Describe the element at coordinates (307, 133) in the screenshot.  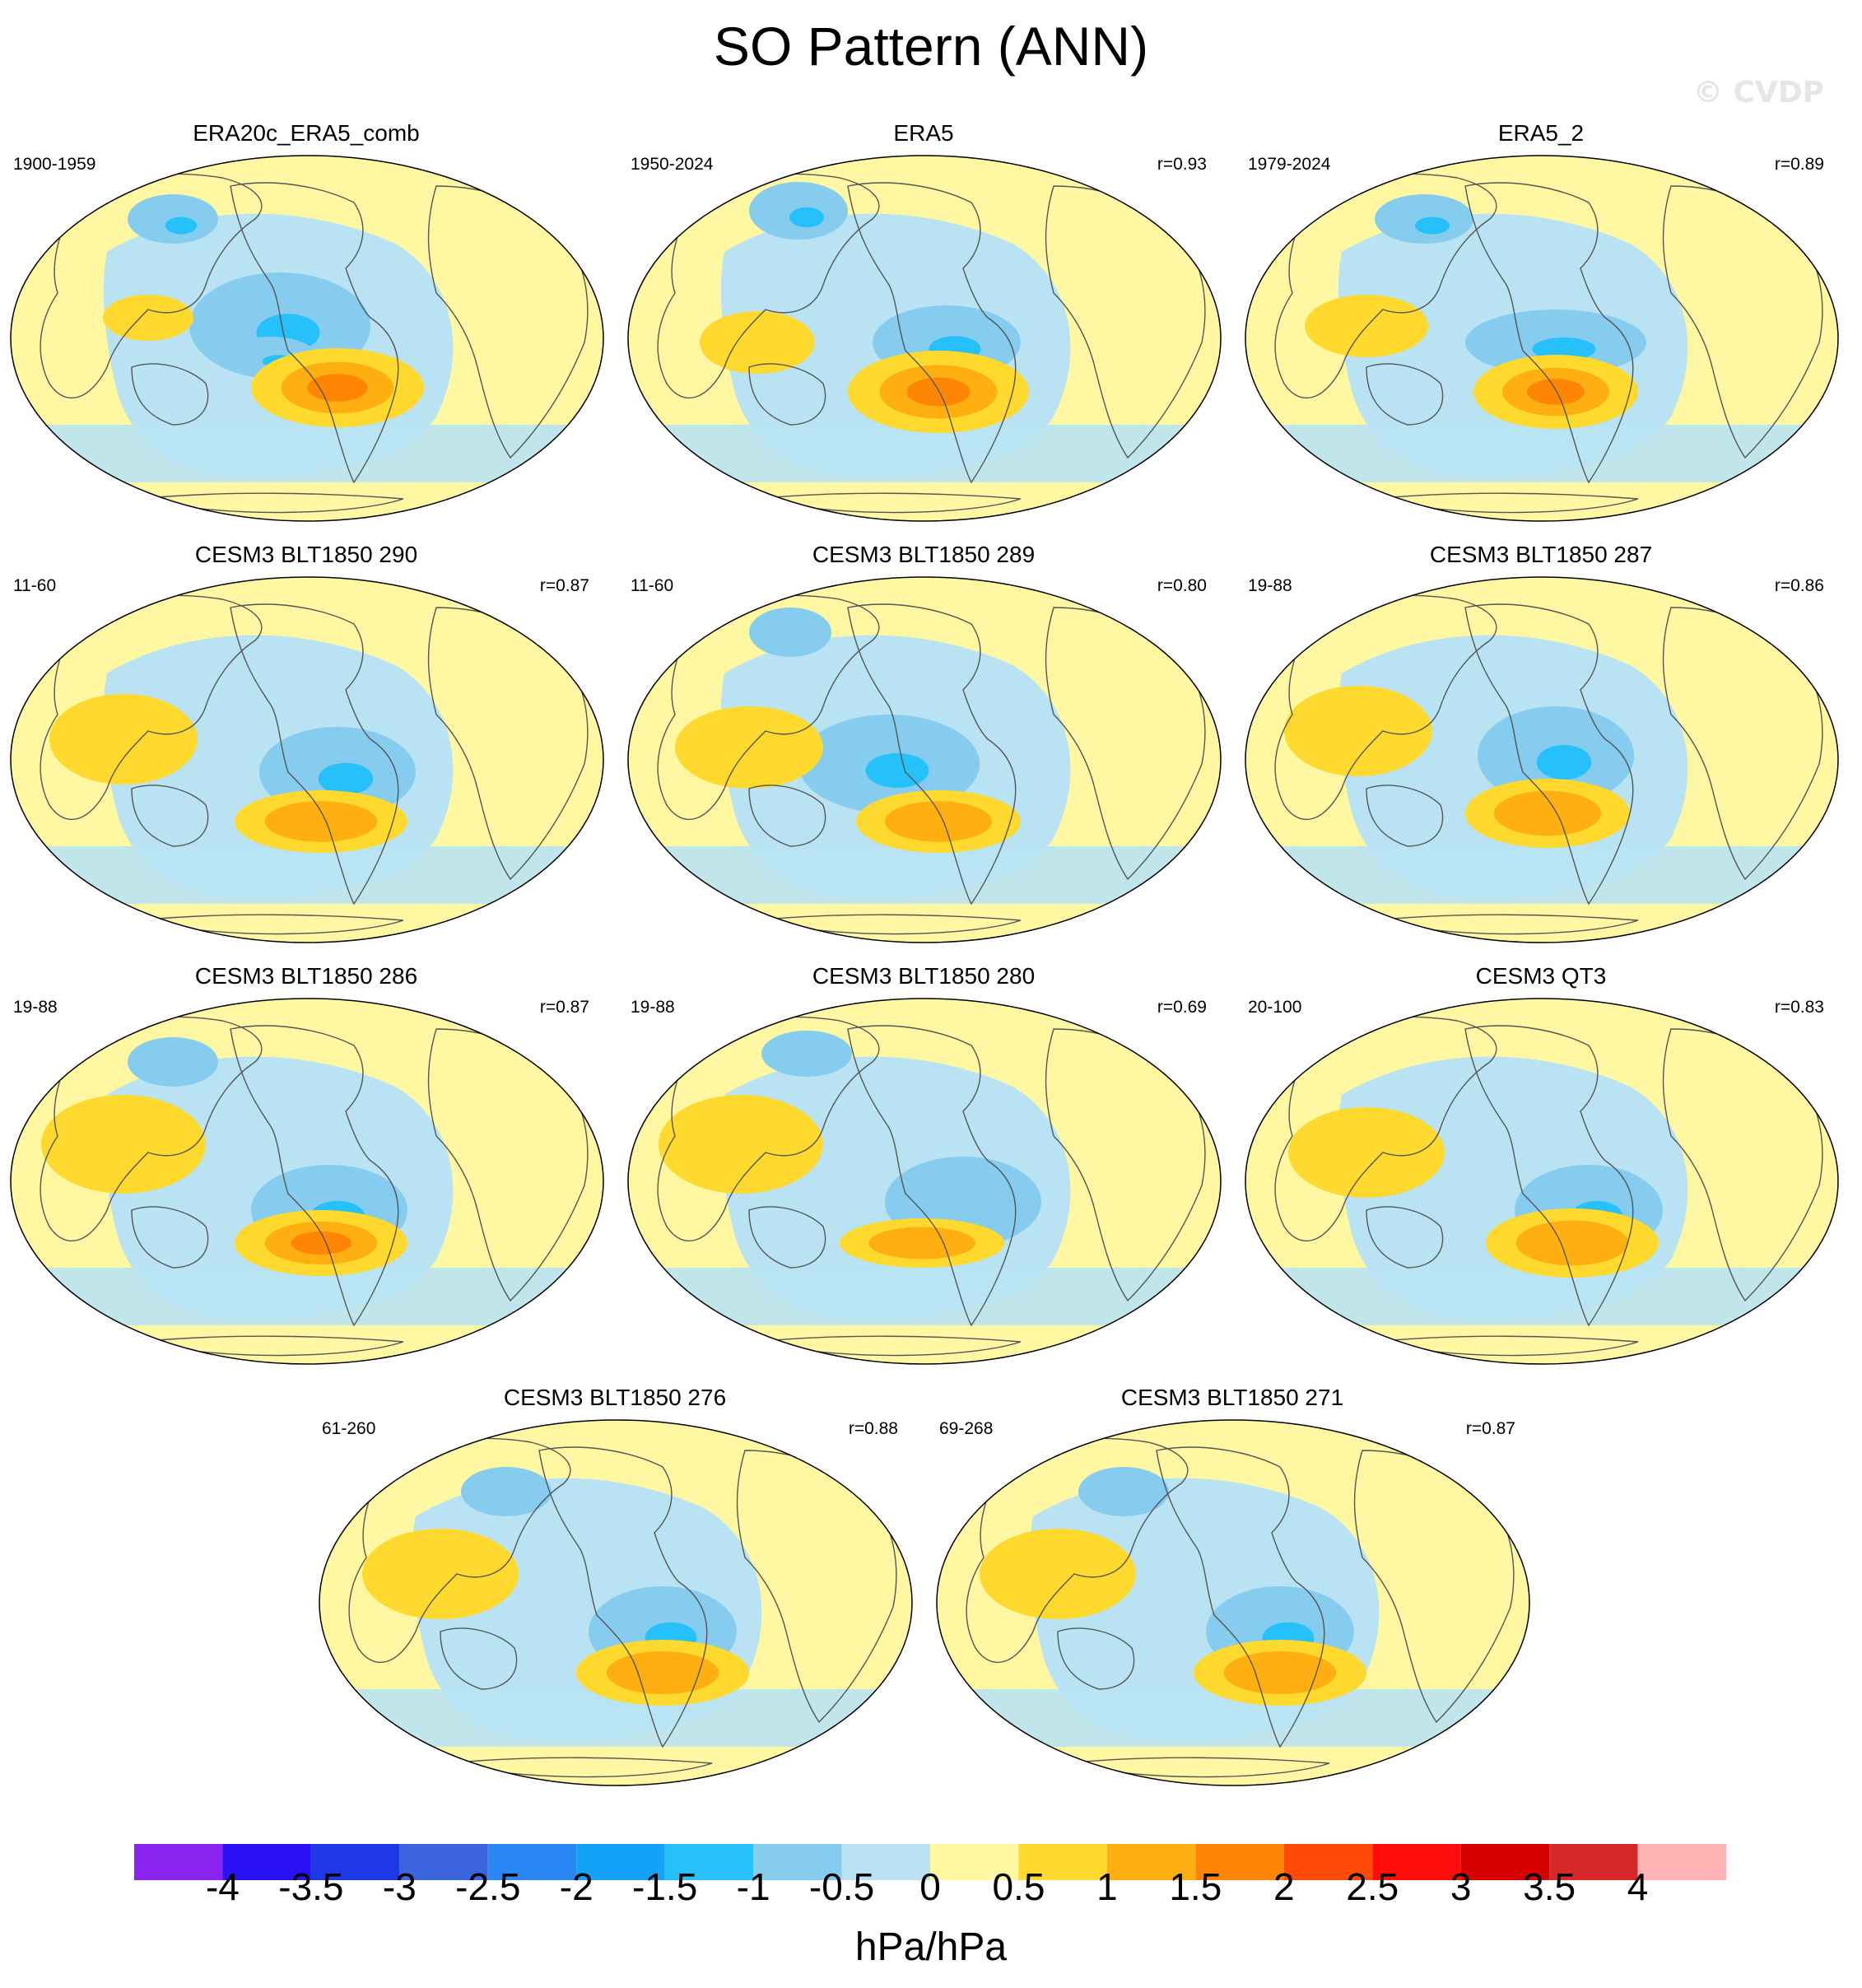
I see `panel-title: ERA20c_ERA5_comb` at that location.